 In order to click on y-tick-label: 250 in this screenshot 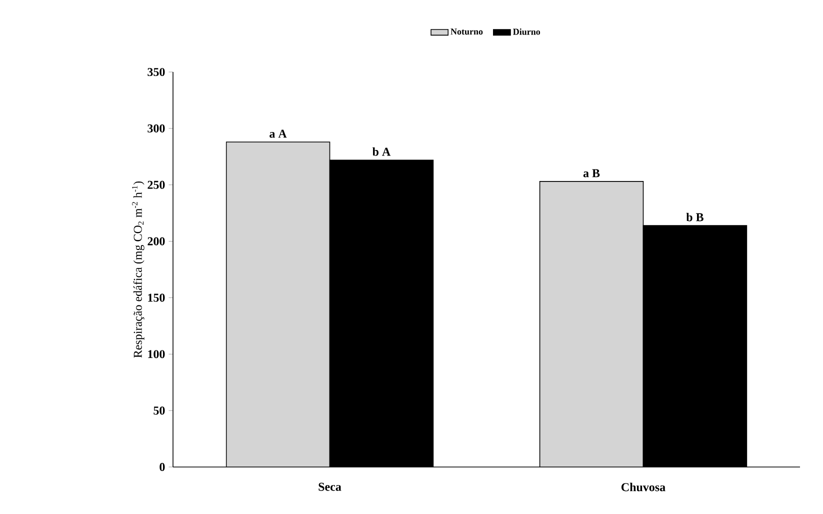, I will do `click(156, 184)`.